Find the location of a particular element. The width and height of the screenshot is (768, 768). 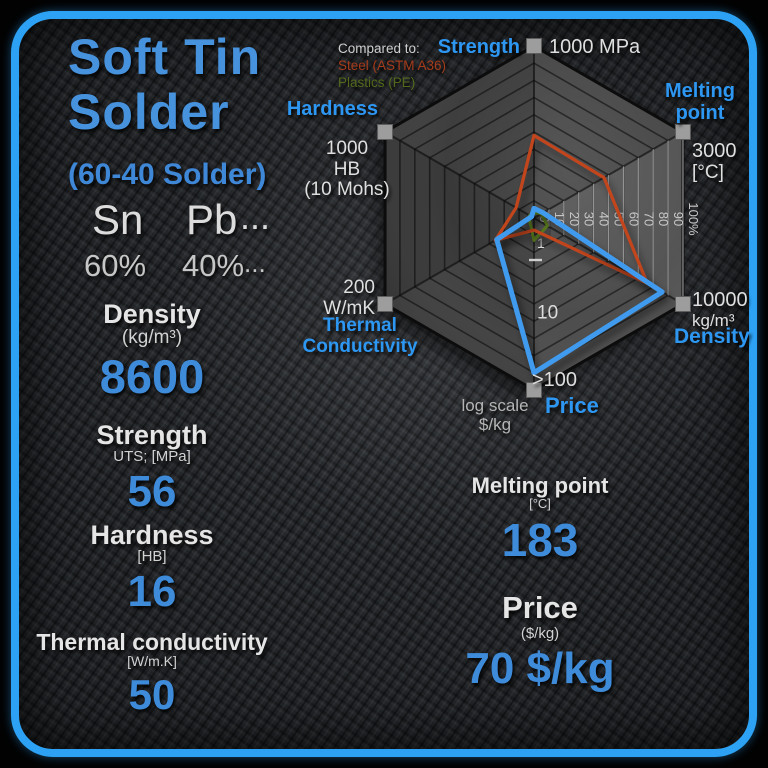

thermal-conductivity-value: 50 is located at coordinates (152, 694).